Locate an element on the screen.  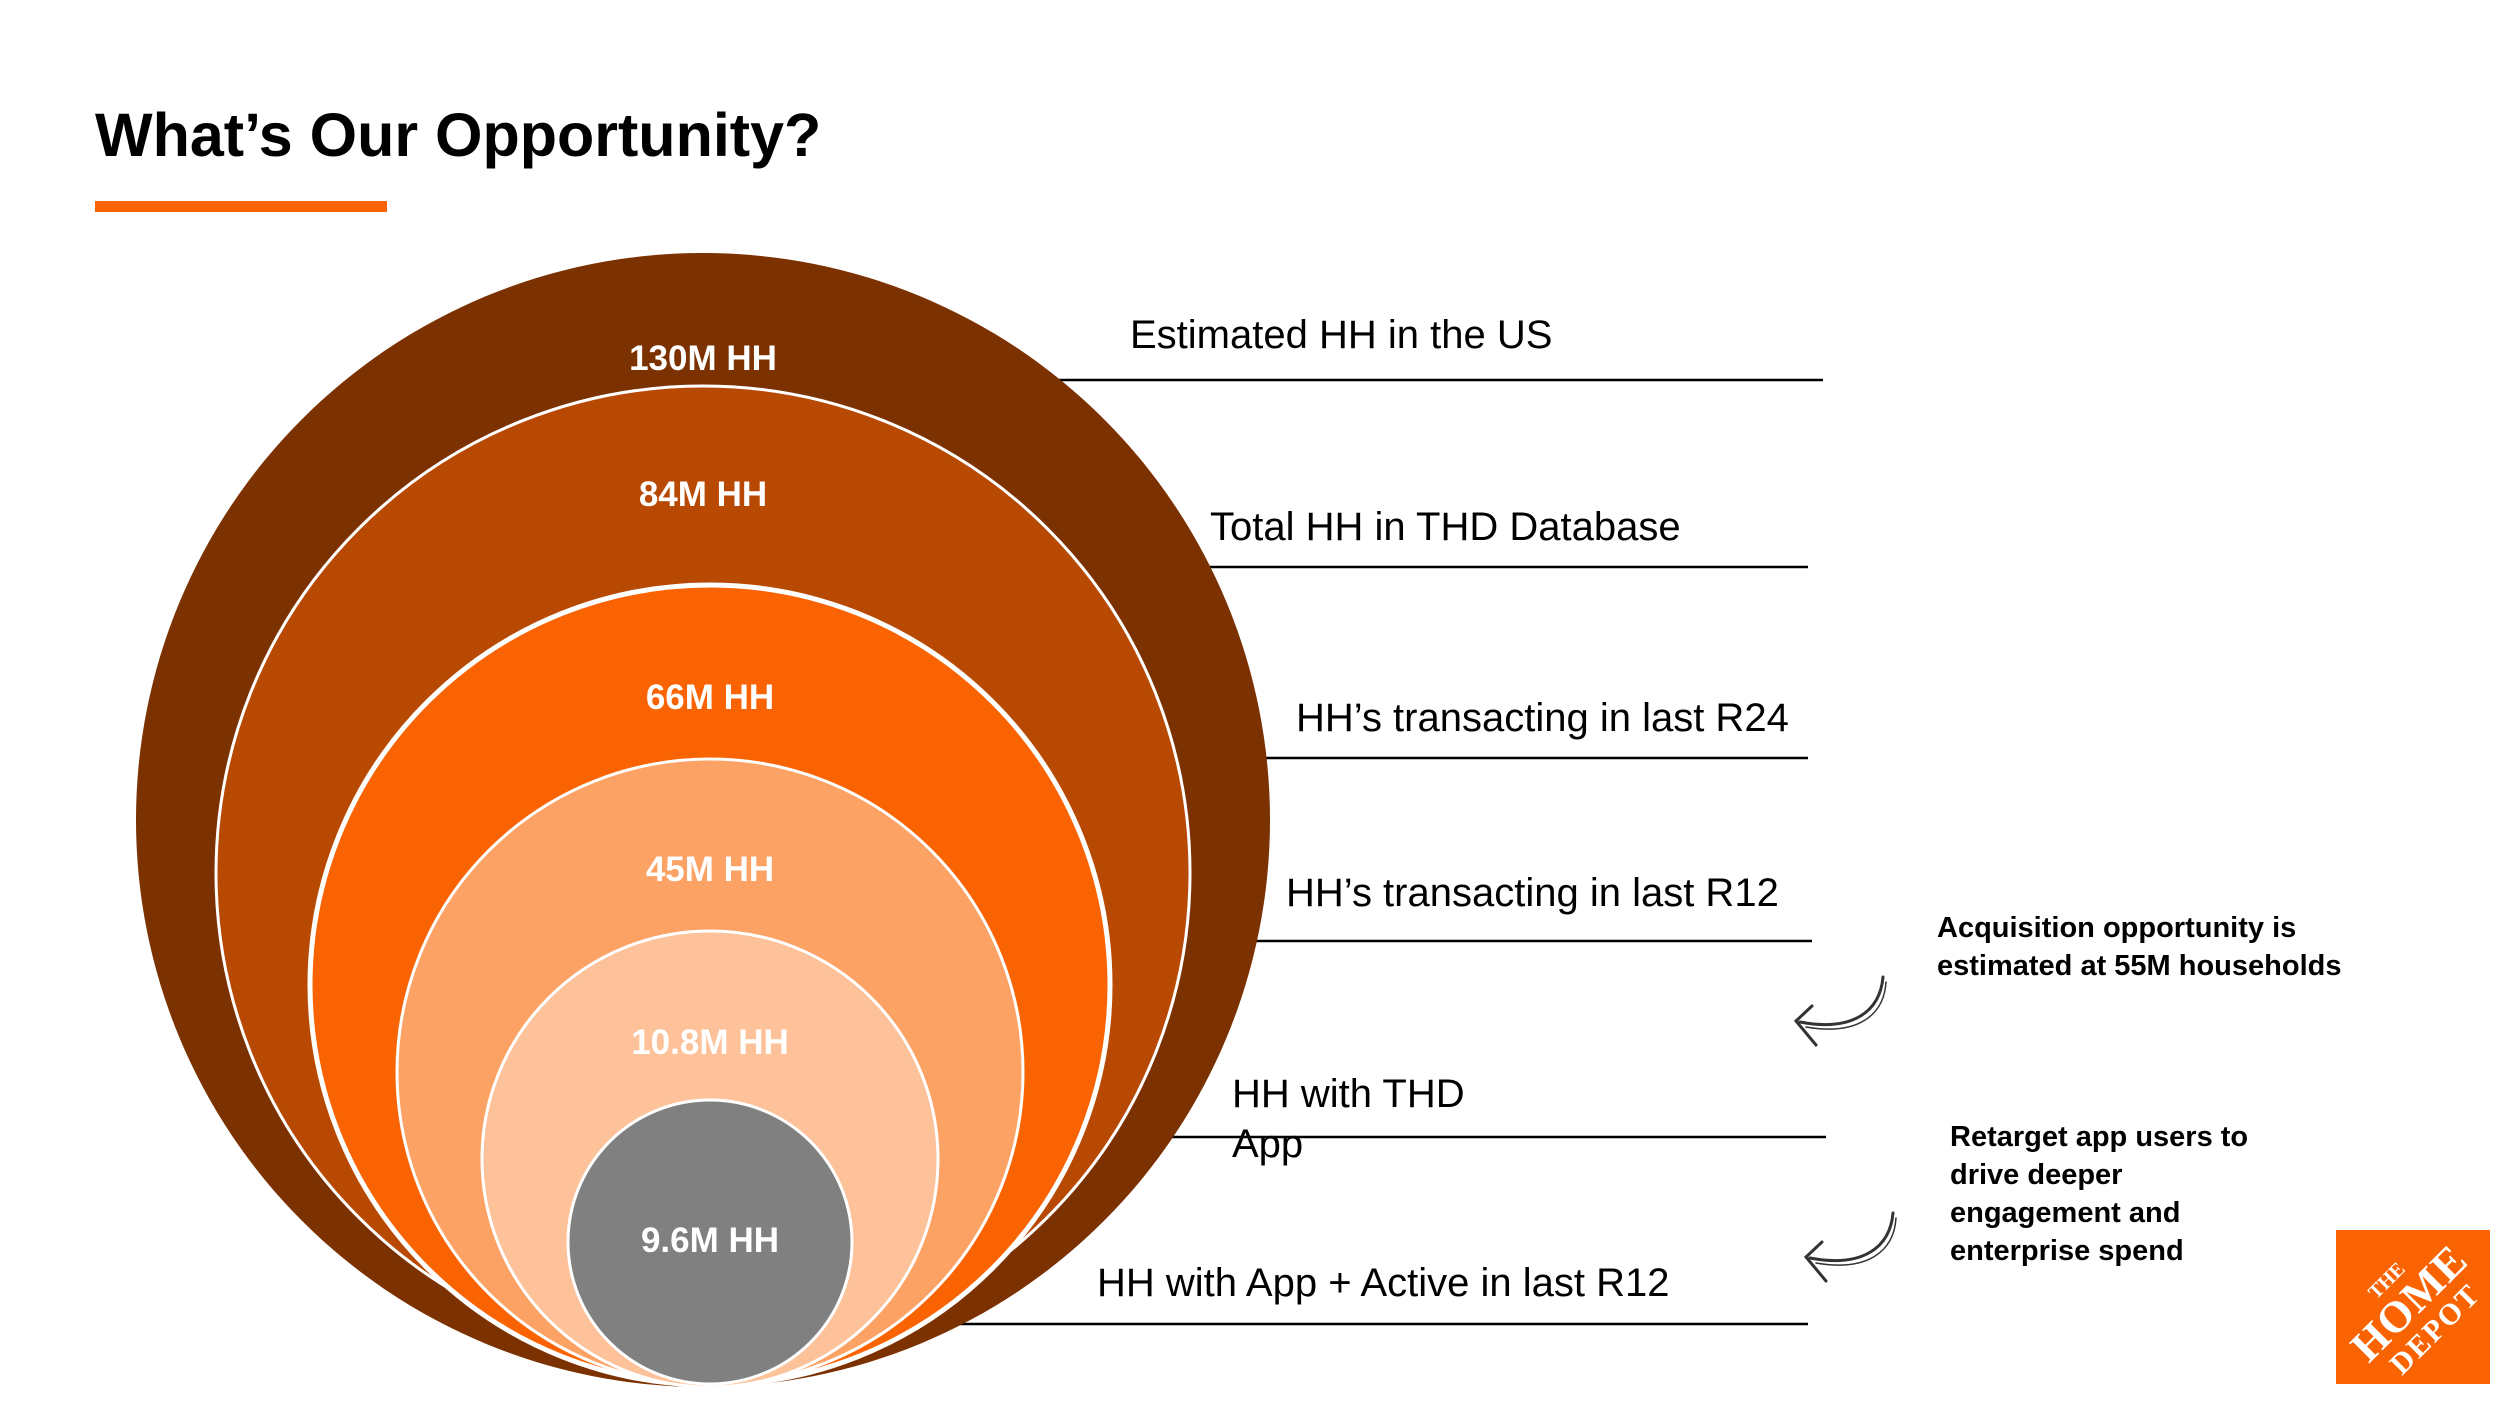
description-app-users: HH with THD App is located at coordinates (1348, 1119).